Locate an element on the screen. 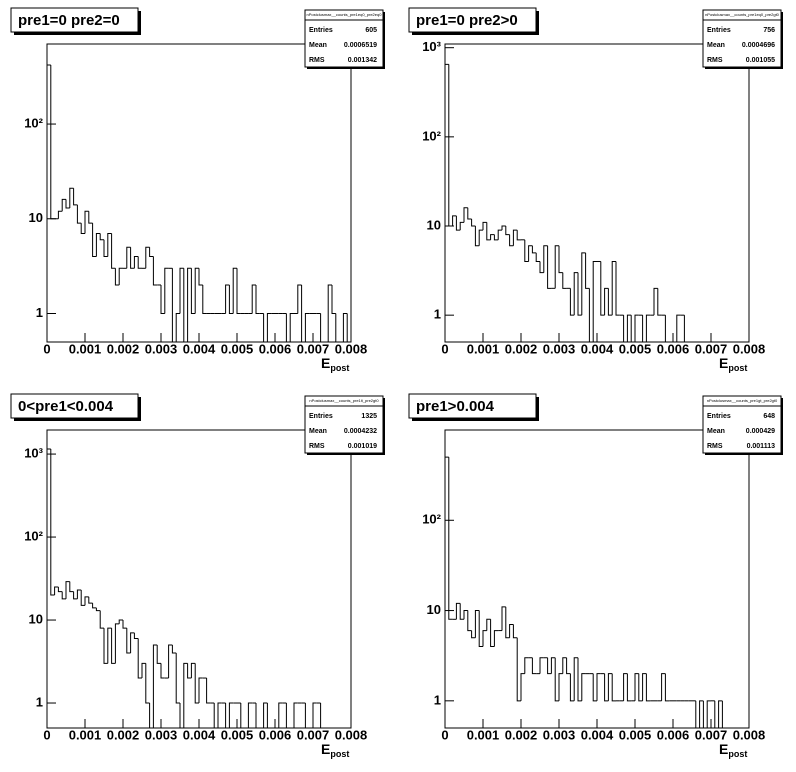  stats-title: nPostclusmax__counts_pre1eq0_pre2eq0 is located at coordinates (345, 14).